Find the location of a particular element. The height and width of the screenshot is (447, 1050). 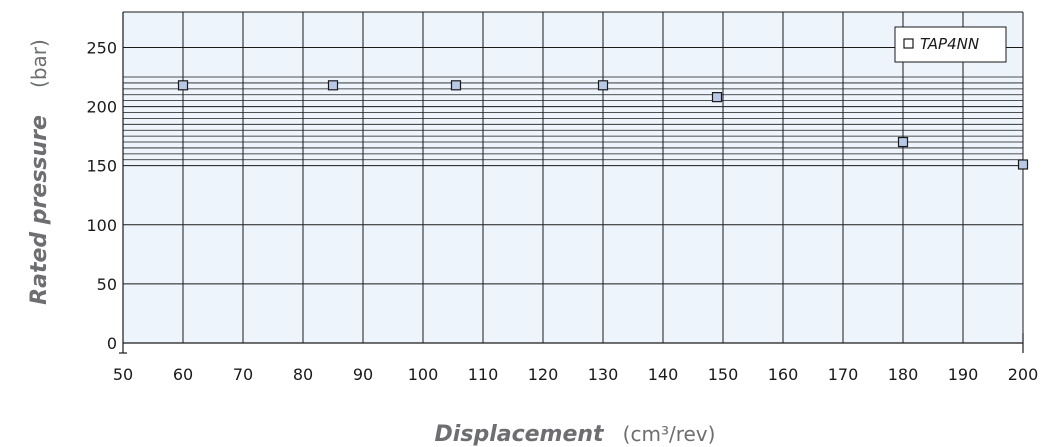

x-axis-unit: (cm³/rev) is located at coordinates (669, 434).